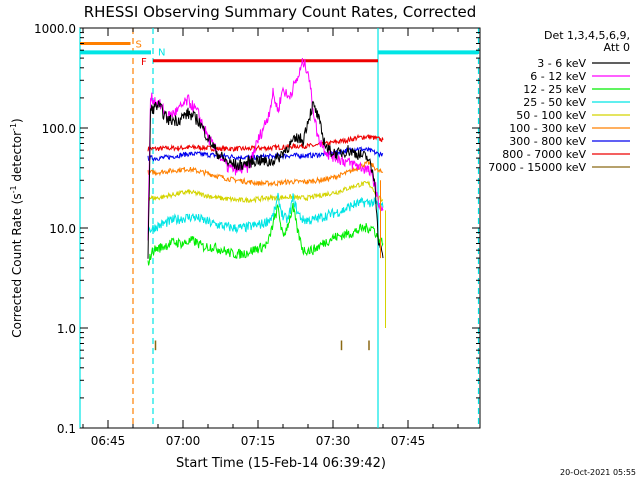 This screenshot has width=640, height=484. I want to click on legend-label: 300 - 800 keV, so click(547, 141).